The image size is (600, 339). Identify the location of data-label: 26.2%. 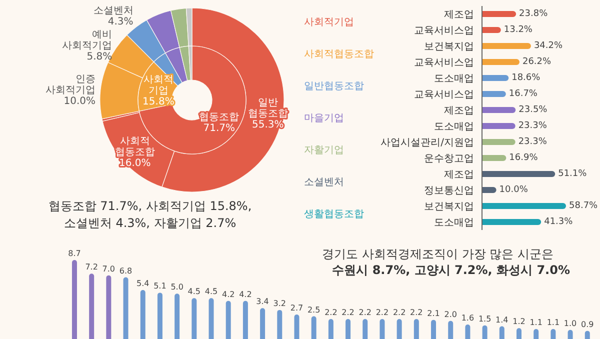
(537, 62).